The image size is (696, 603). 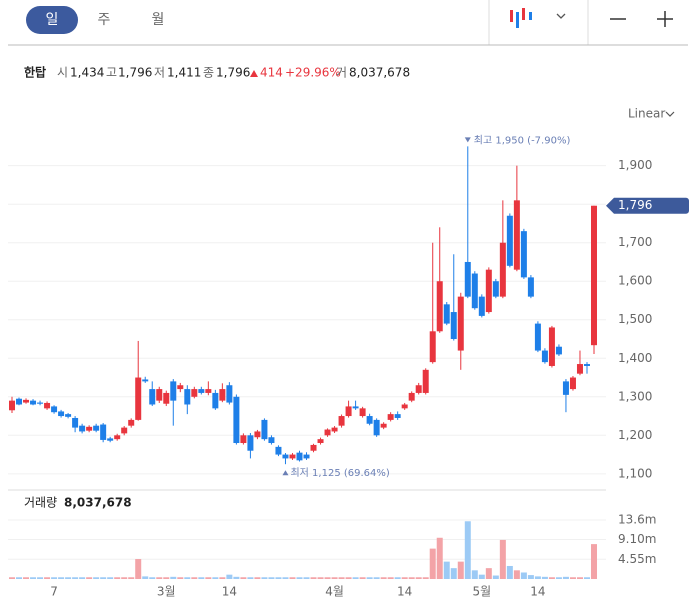 I want to click on x-tick-label: 5월, so click(x=481, y=592).